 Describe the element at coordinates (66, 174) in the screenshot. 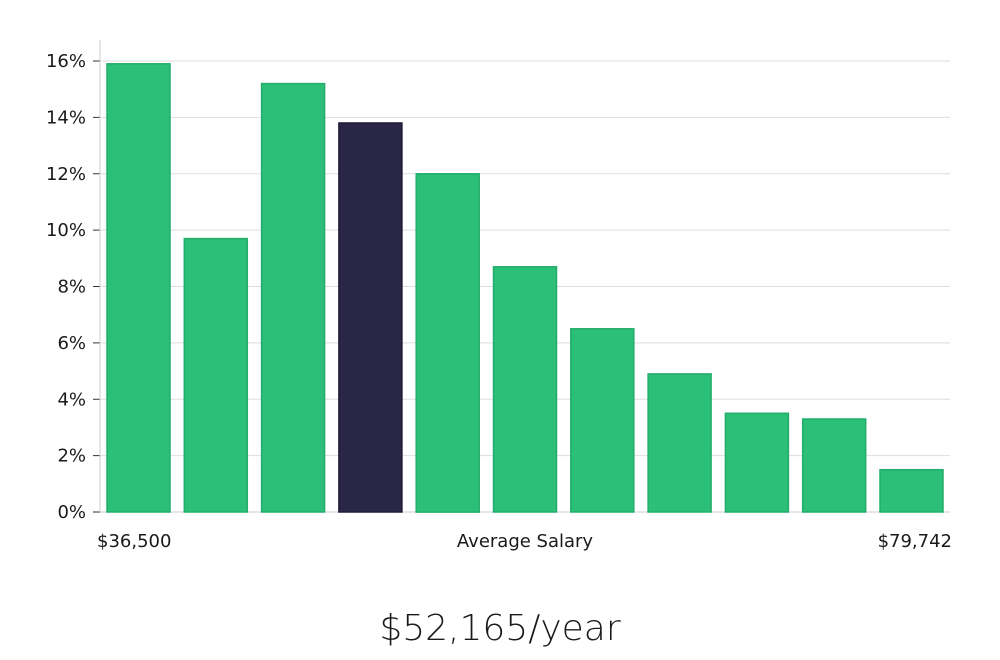

I see `y-tick-label: 12%` at that location.